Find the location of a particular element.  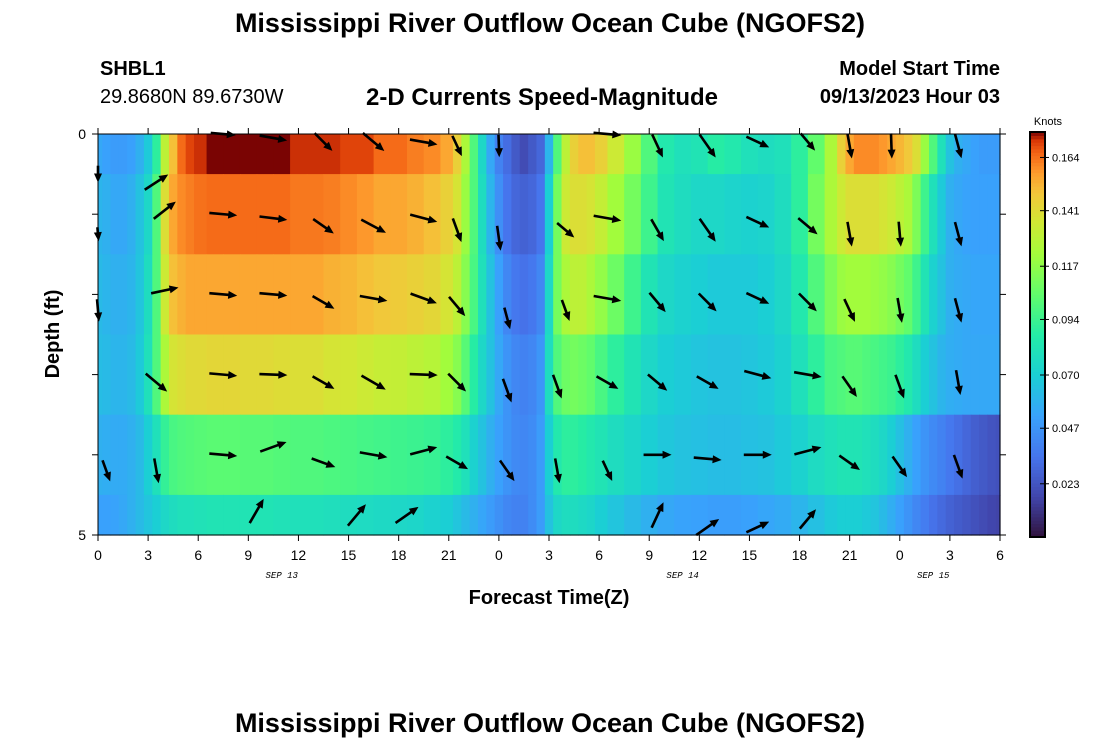

x-tick-label: 6 is located at coordinates (1000, 555).